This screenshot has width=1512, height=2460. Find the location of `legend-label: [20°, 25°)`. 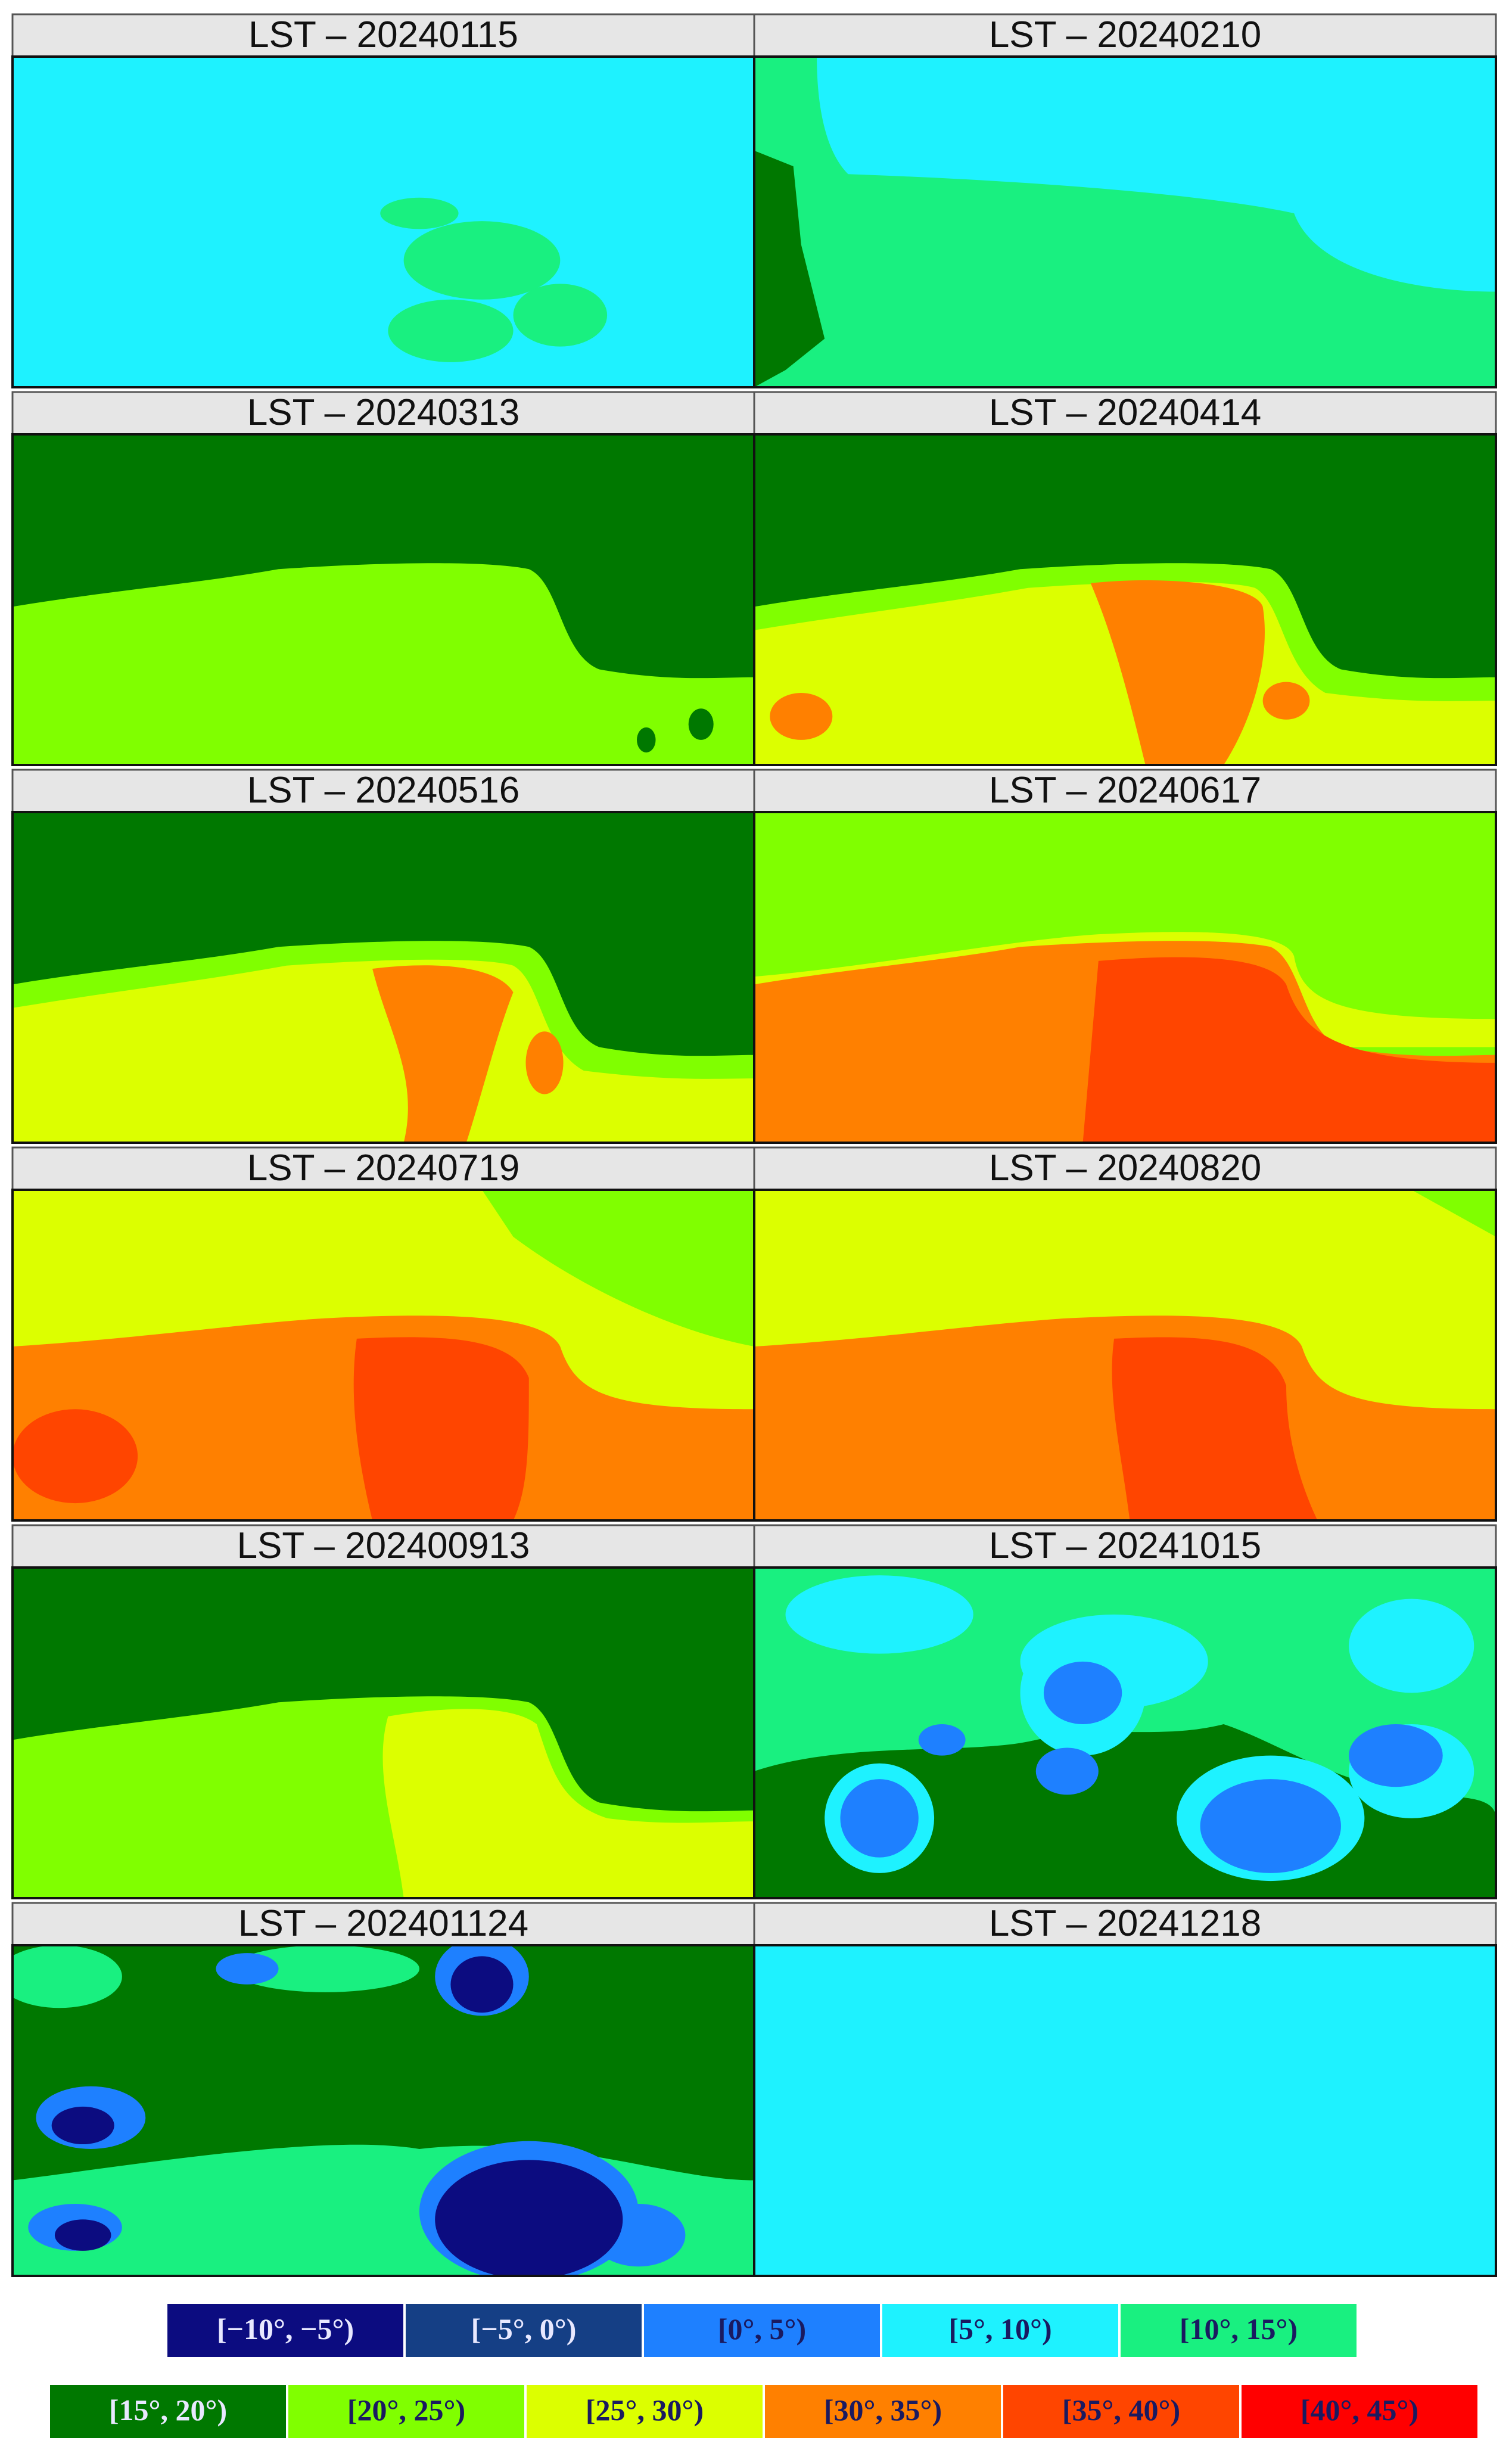

legend-label: [20°, 25°) is located at coordinates (406, 2410).